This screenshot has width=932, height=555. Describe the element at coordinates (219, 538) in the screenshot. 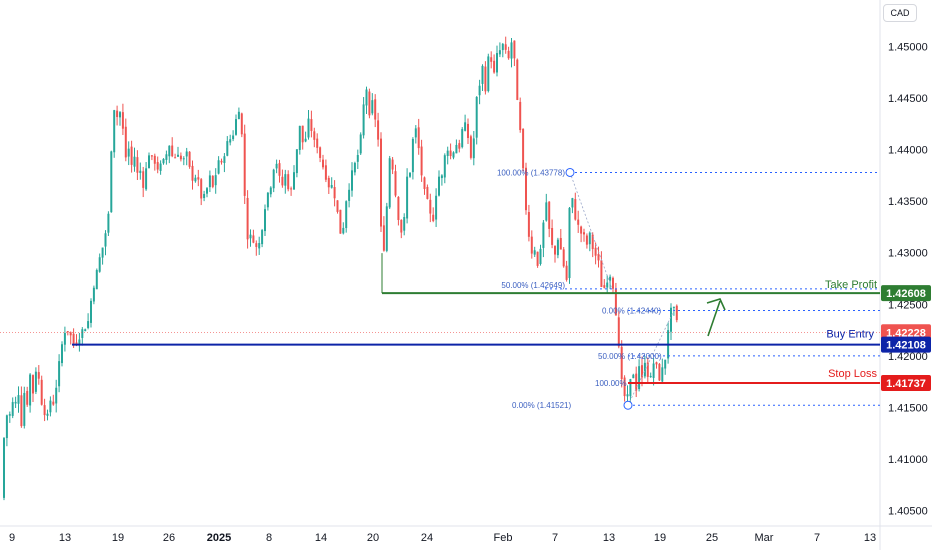

I see `x-tick-label: 2025` at that location.